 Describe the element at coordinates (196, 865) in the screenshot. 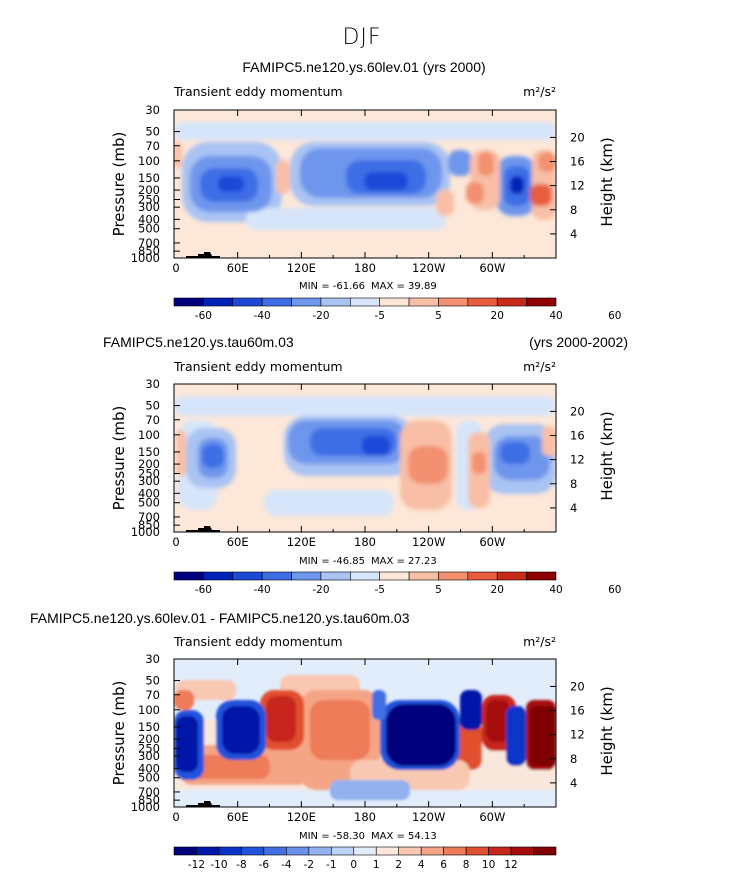

I see `colorbar-label: -12` at that location.